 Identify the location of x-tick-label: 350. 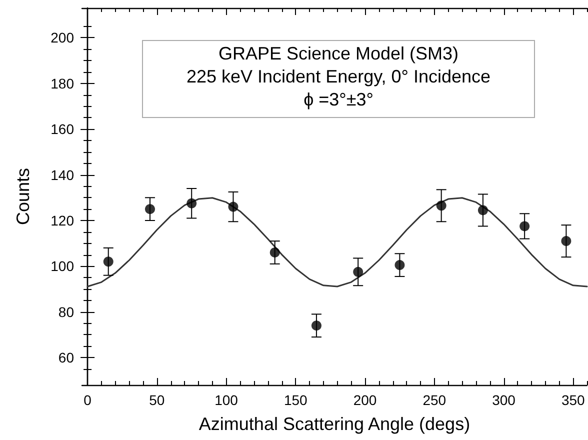
(573, 400).